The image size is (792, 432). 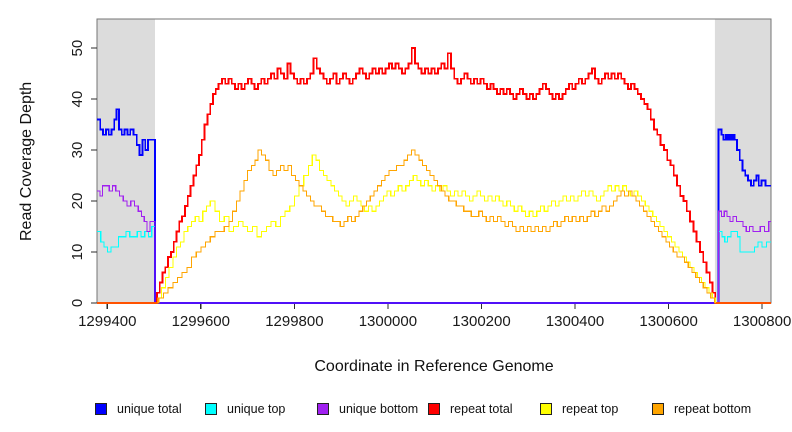 I want to click on y-tick-label: 10, so click(x=77, y=252).